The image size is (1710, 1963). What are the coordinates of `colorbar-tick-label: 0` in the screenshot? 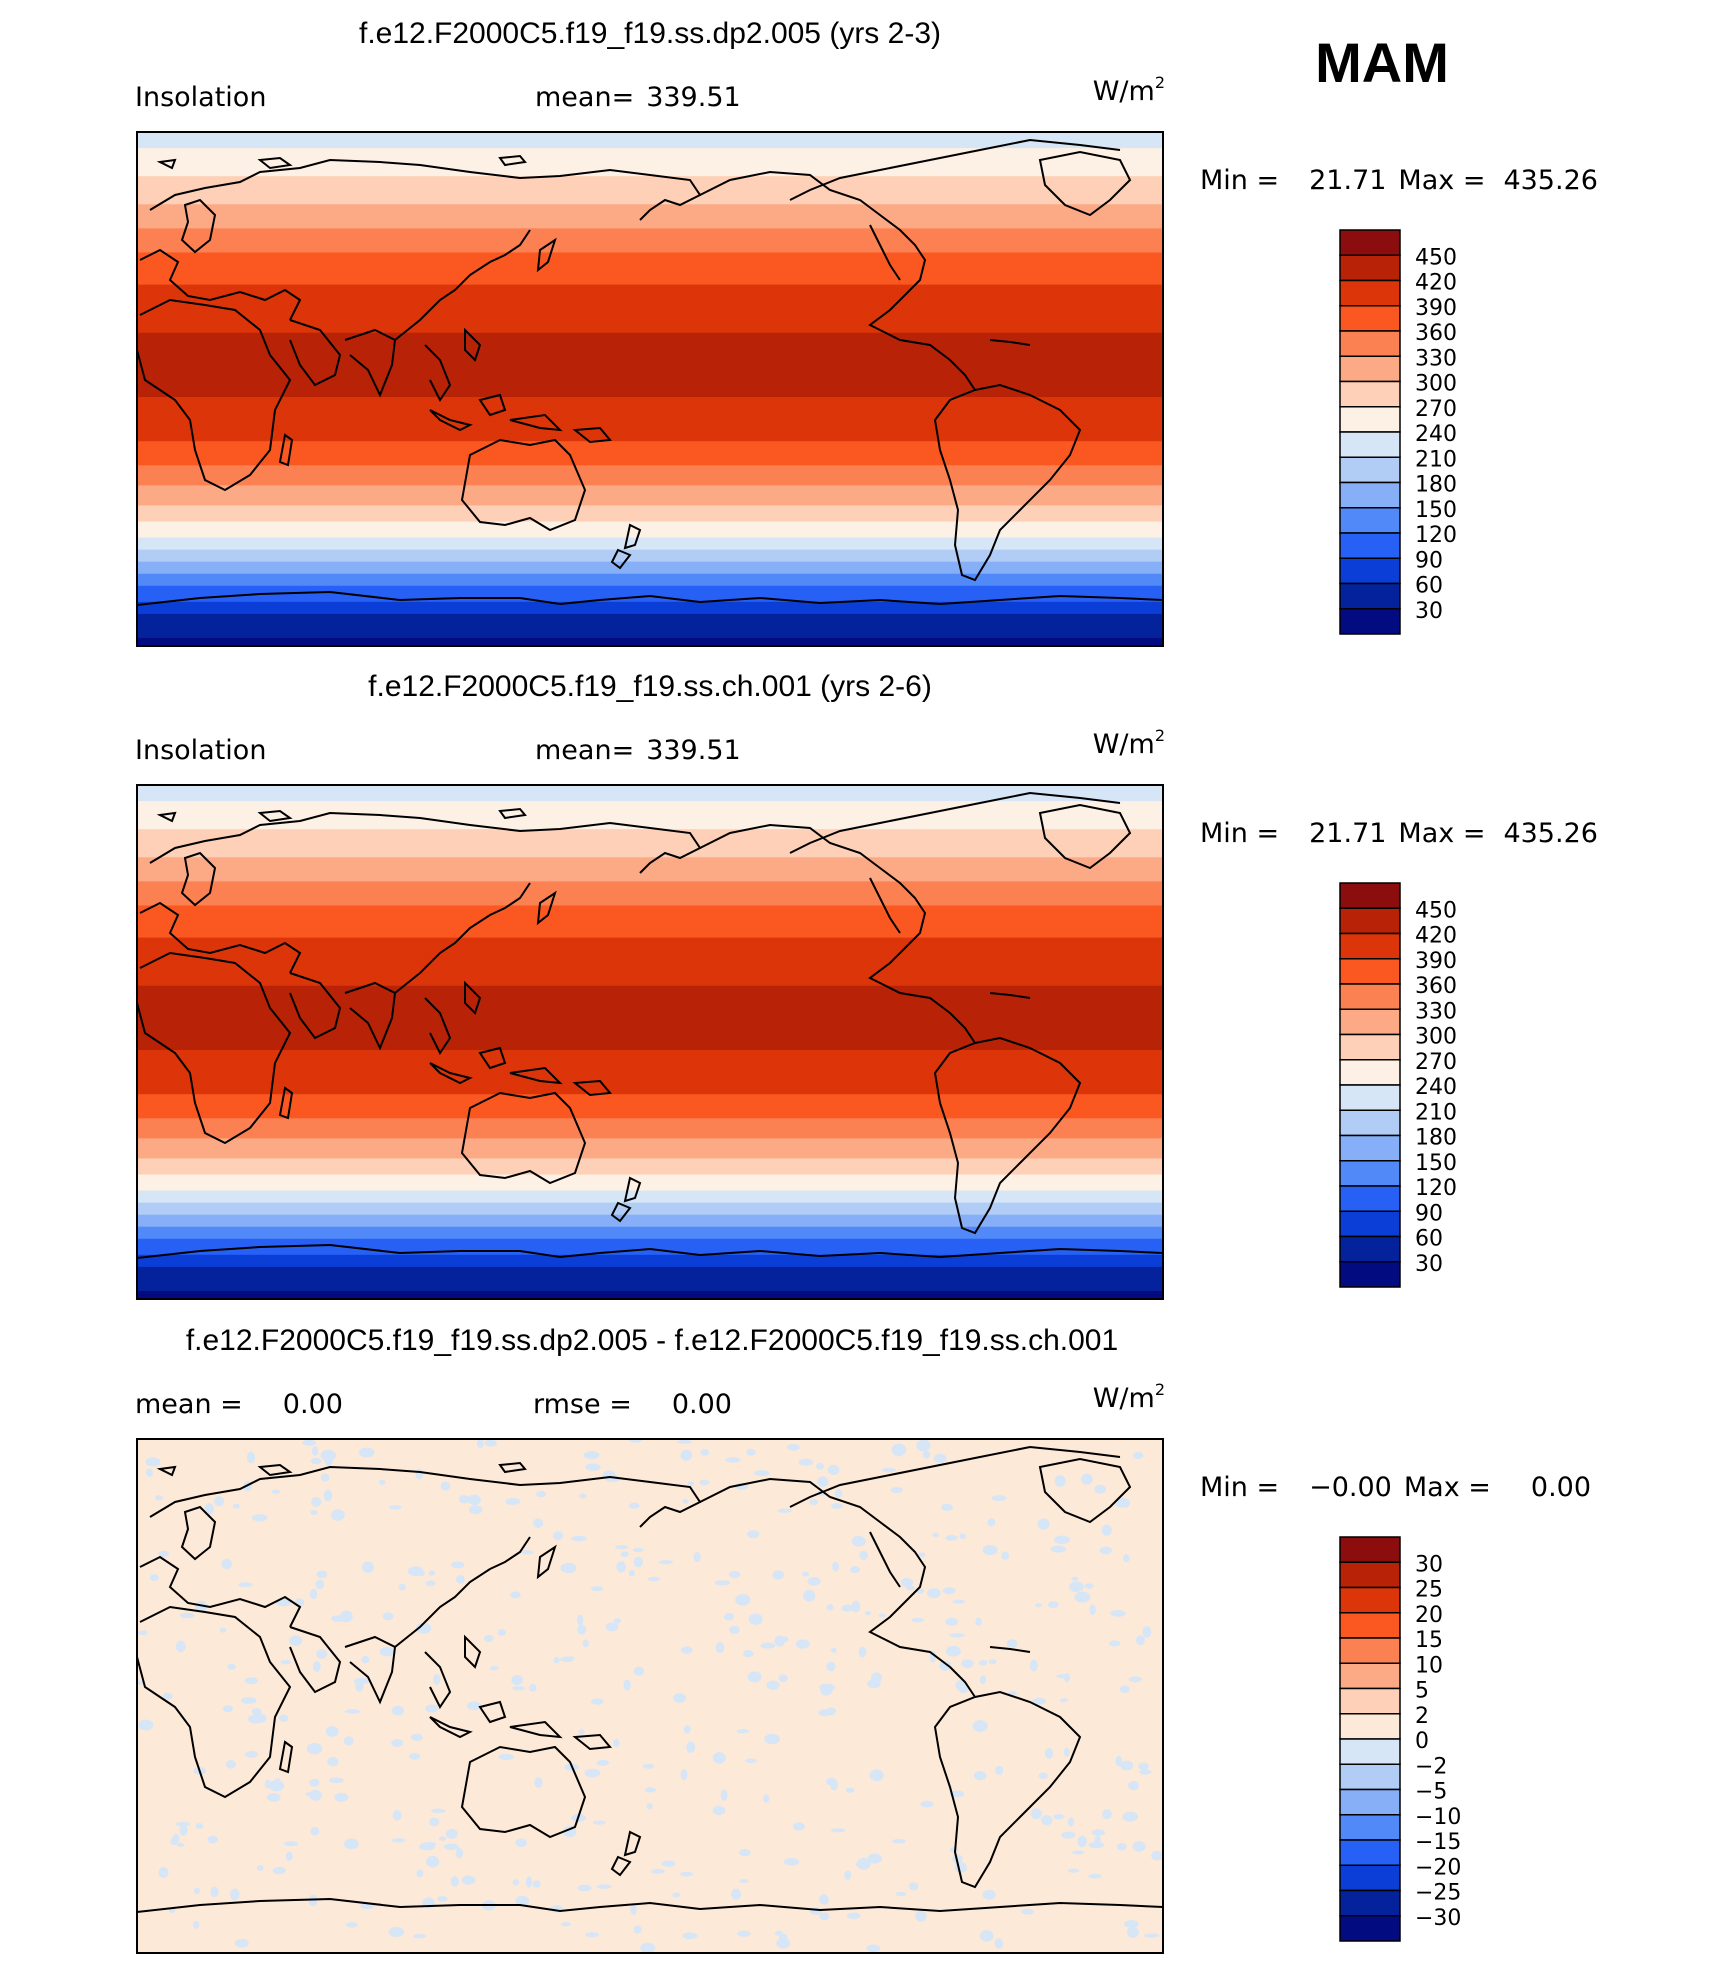 It's located at (1422, 1741).